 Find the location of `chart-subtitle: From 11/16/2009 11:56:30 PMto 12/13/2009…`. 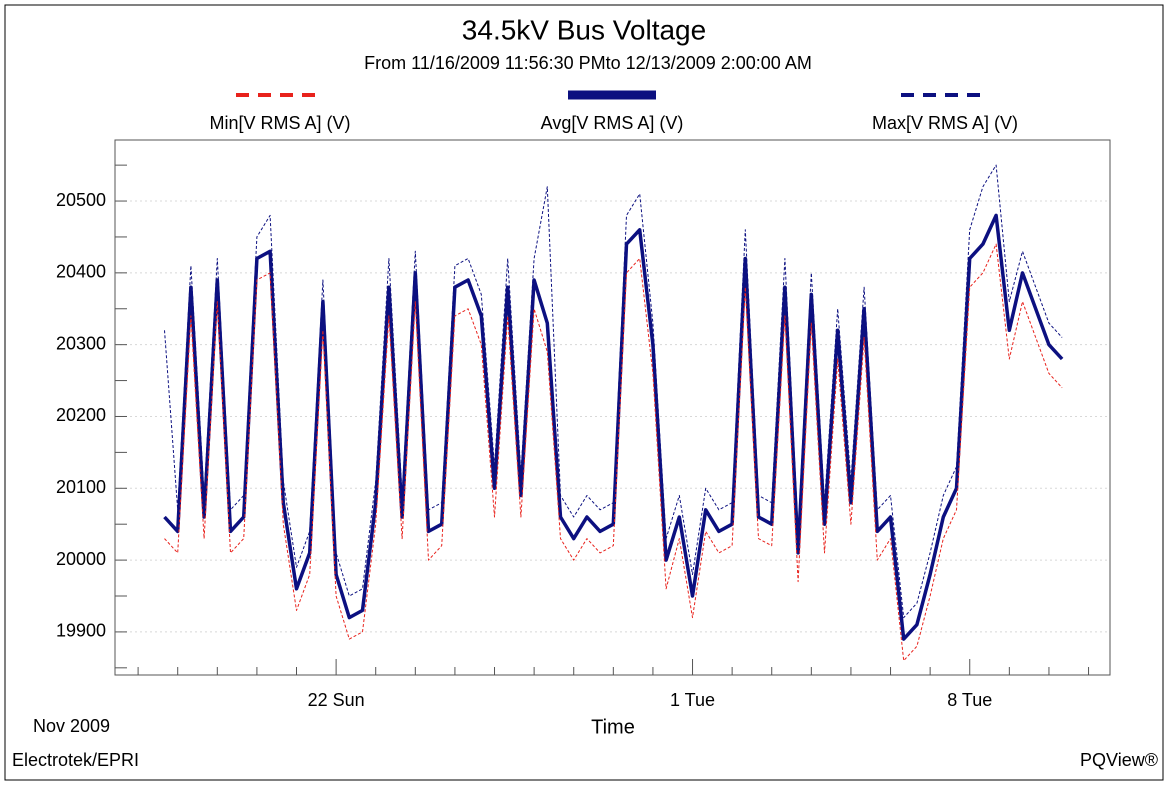

chart-subtitle: From 11/16/2009 11:56:30 PMto 12/13/2009… is located at coordinates (588, 63).